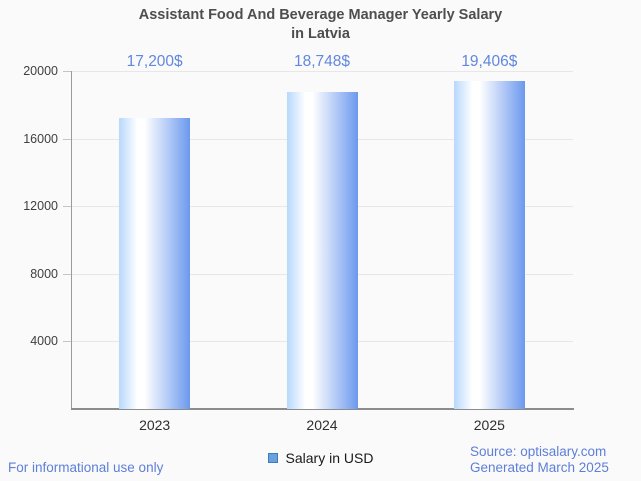  Describe the element at coordinates (489, 245) in the screenshot. I see `bar-2025` at that location.